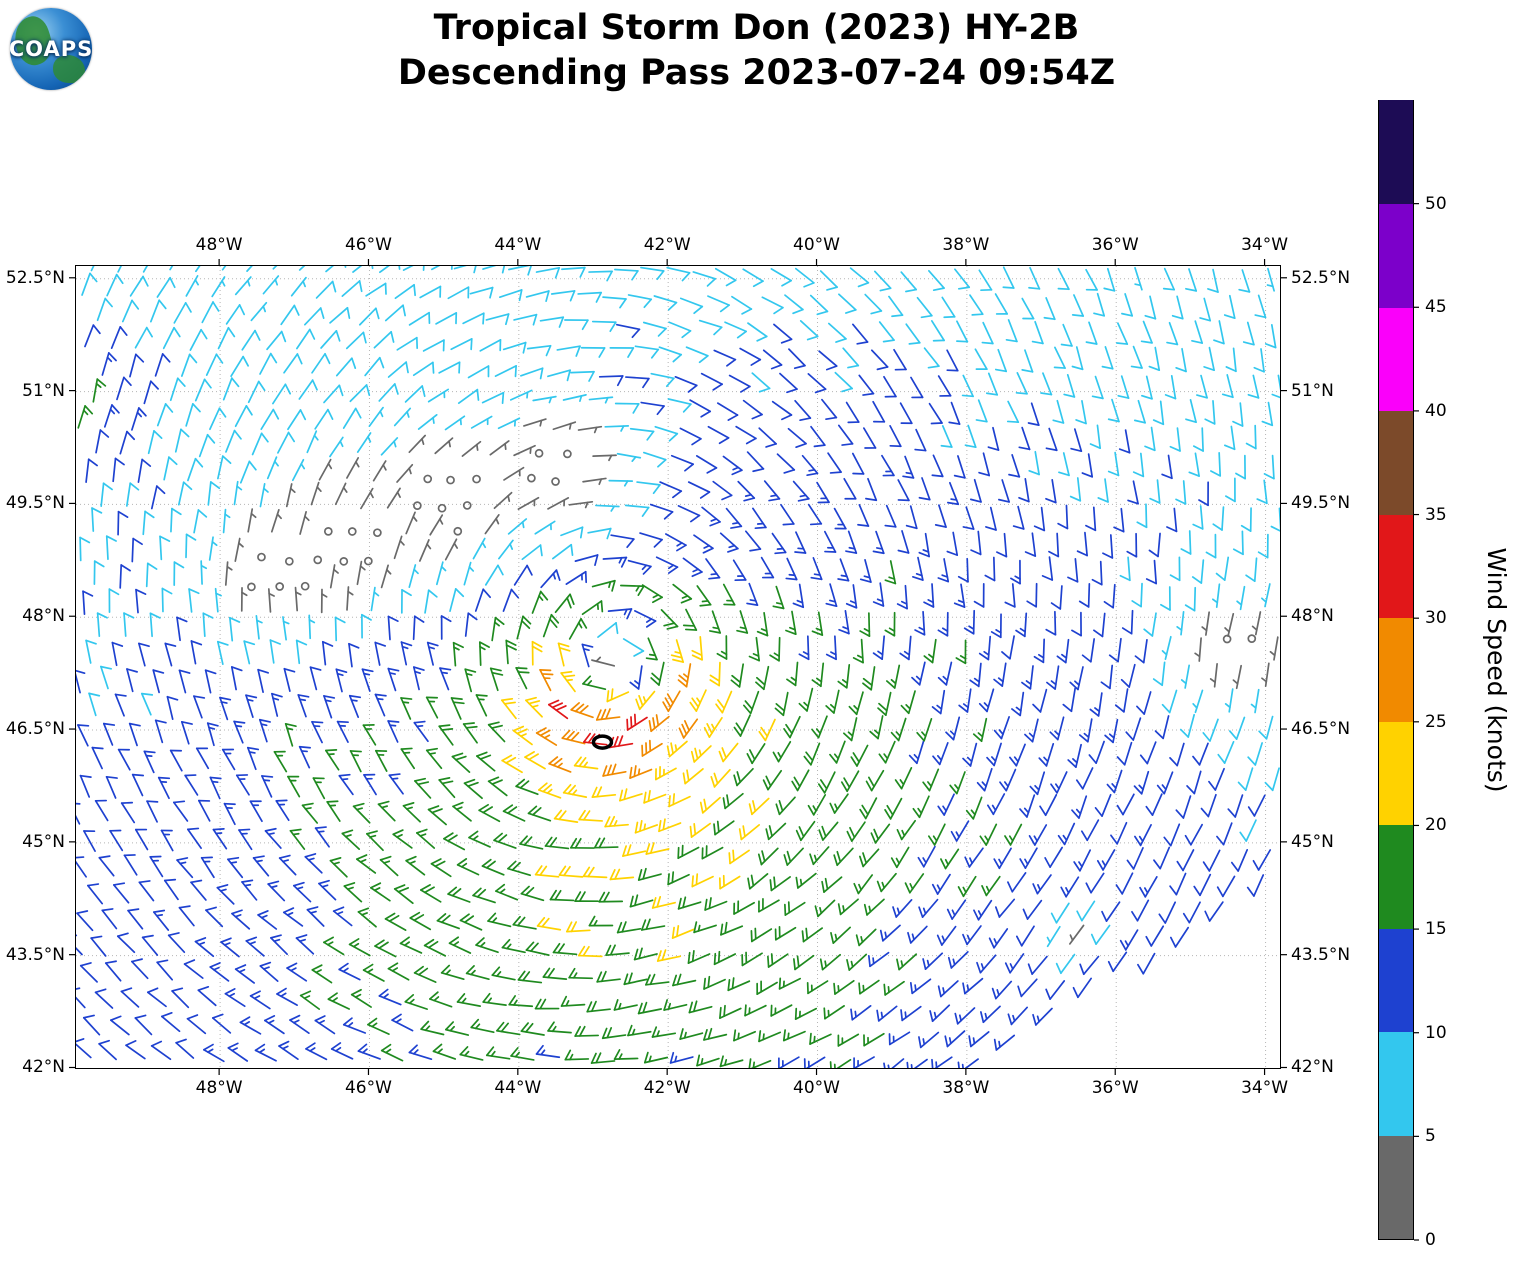 Image resolution: width=1513 pixels, height=1264 pixels. I want to click on colorbar-tick-label: 0, so click(1430, 1240).